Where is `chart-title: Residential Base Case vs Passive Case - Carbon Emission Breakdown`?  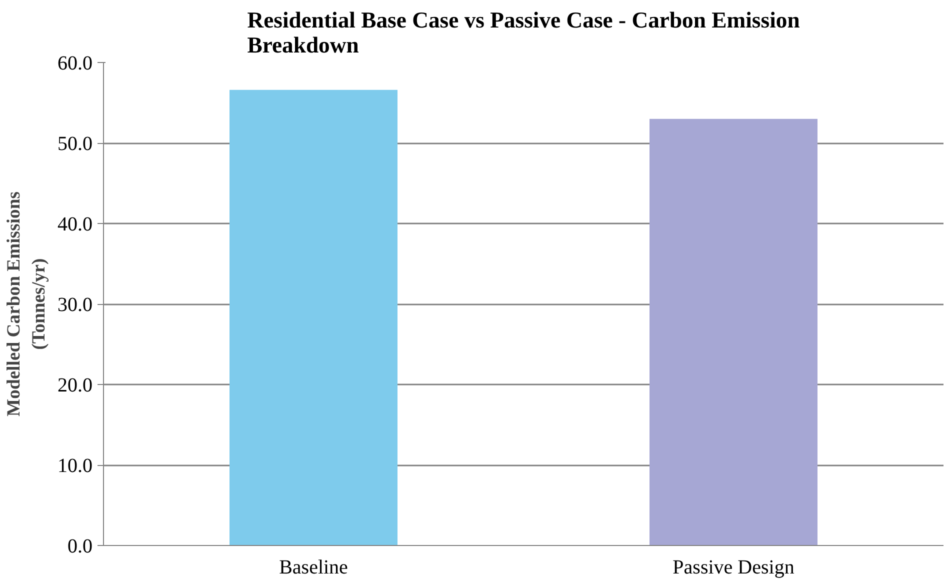 chart-title: Residential Base Case vs Passive Case - Carbon Emission Breakdown is located at coordinates (523, 33).